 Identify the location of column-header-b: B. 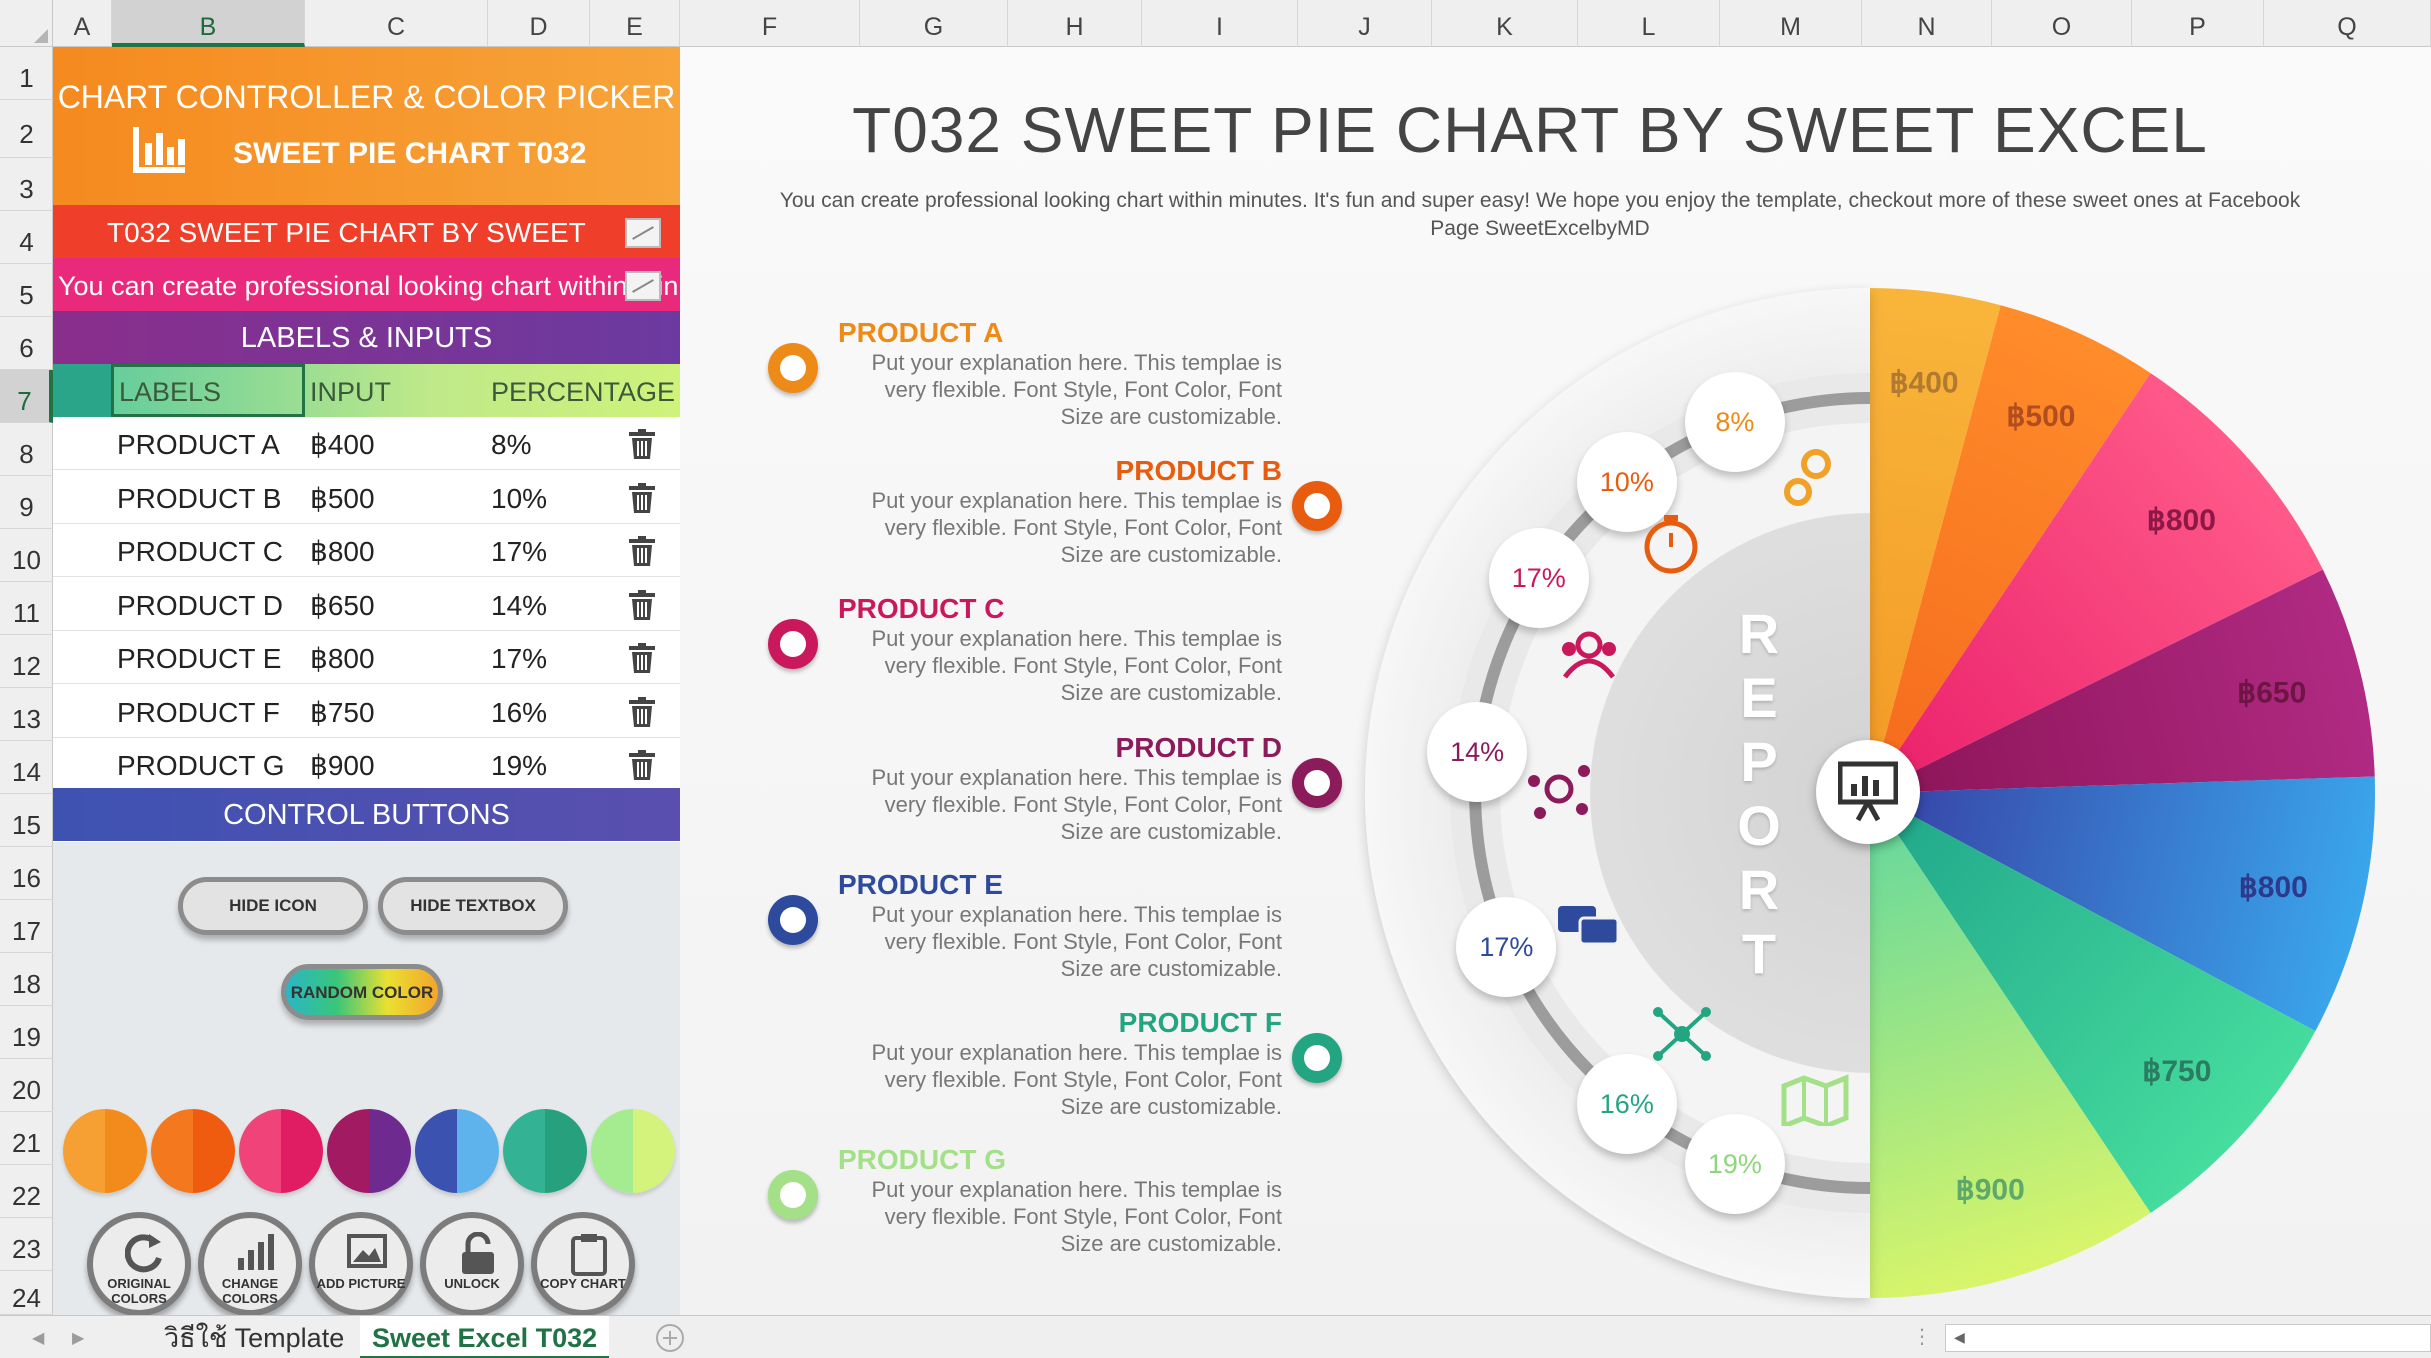
(208, 23).